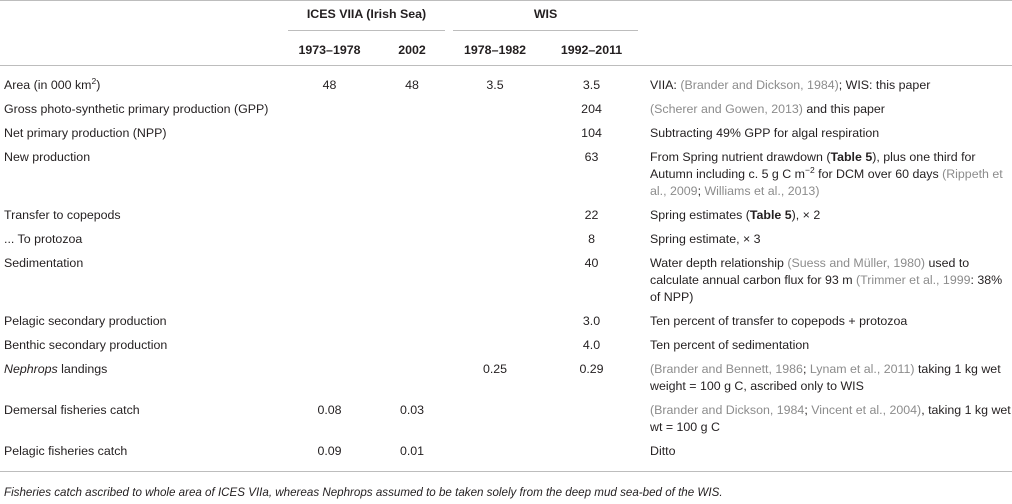 This screenshot has height=504, width=1012. What do you see at coordinates (591, 49) in the screenshot?
I see `col-header: 1992–2011` at bounding box center [591, 49].